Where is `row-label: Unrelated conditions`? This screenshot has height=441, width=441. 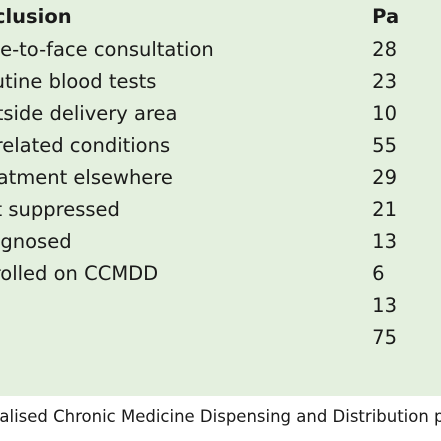
row-label: Unrelated conditions is located at coordinates (85, 145).